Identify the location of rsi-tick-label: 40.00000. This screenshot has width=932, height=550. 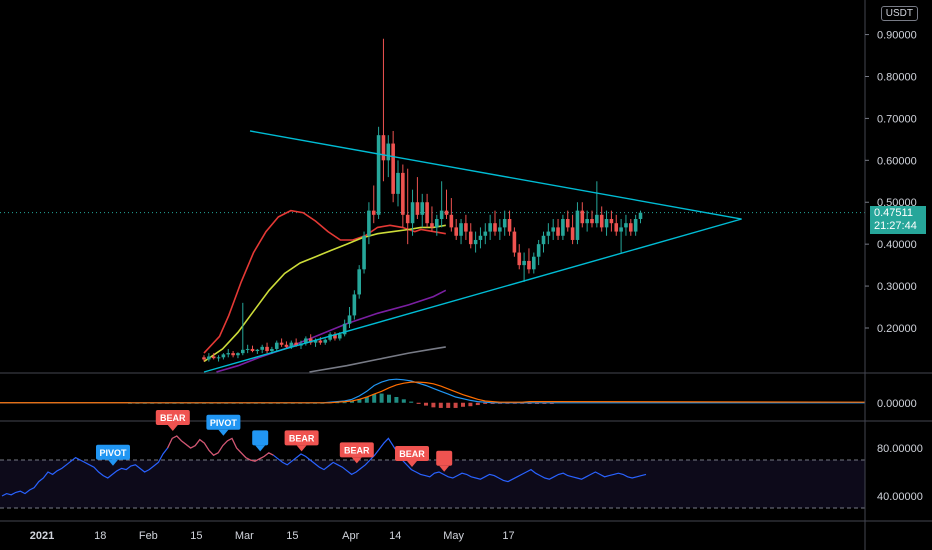
(900, 497).